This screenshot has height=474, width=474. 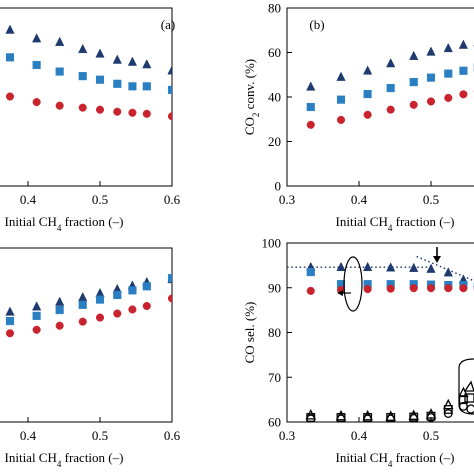 I want to click on group-bracket, so click(x=466, y=386).